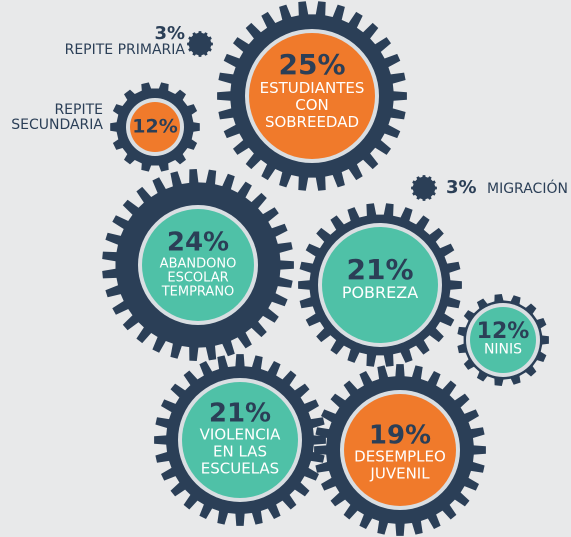  I want to click on percent: 19%, so click(400, 436).